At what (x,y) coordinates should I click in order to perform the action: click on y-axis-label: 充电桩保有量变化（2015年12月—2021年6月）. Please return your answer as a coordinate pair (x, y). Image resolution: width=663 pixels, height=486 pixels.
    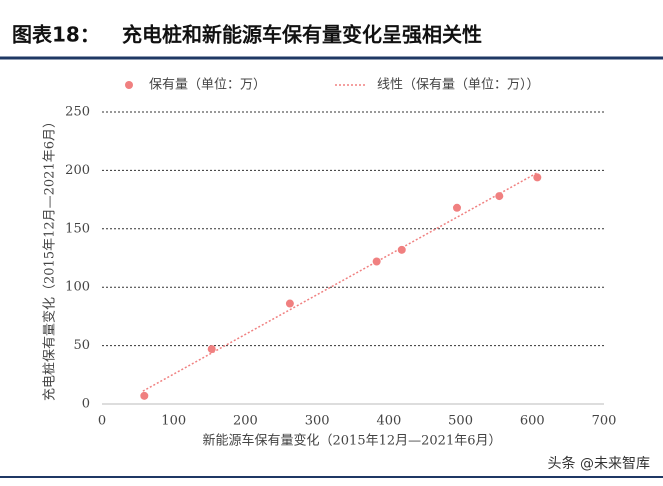
    Looking at the image, I should click on (50, 258).